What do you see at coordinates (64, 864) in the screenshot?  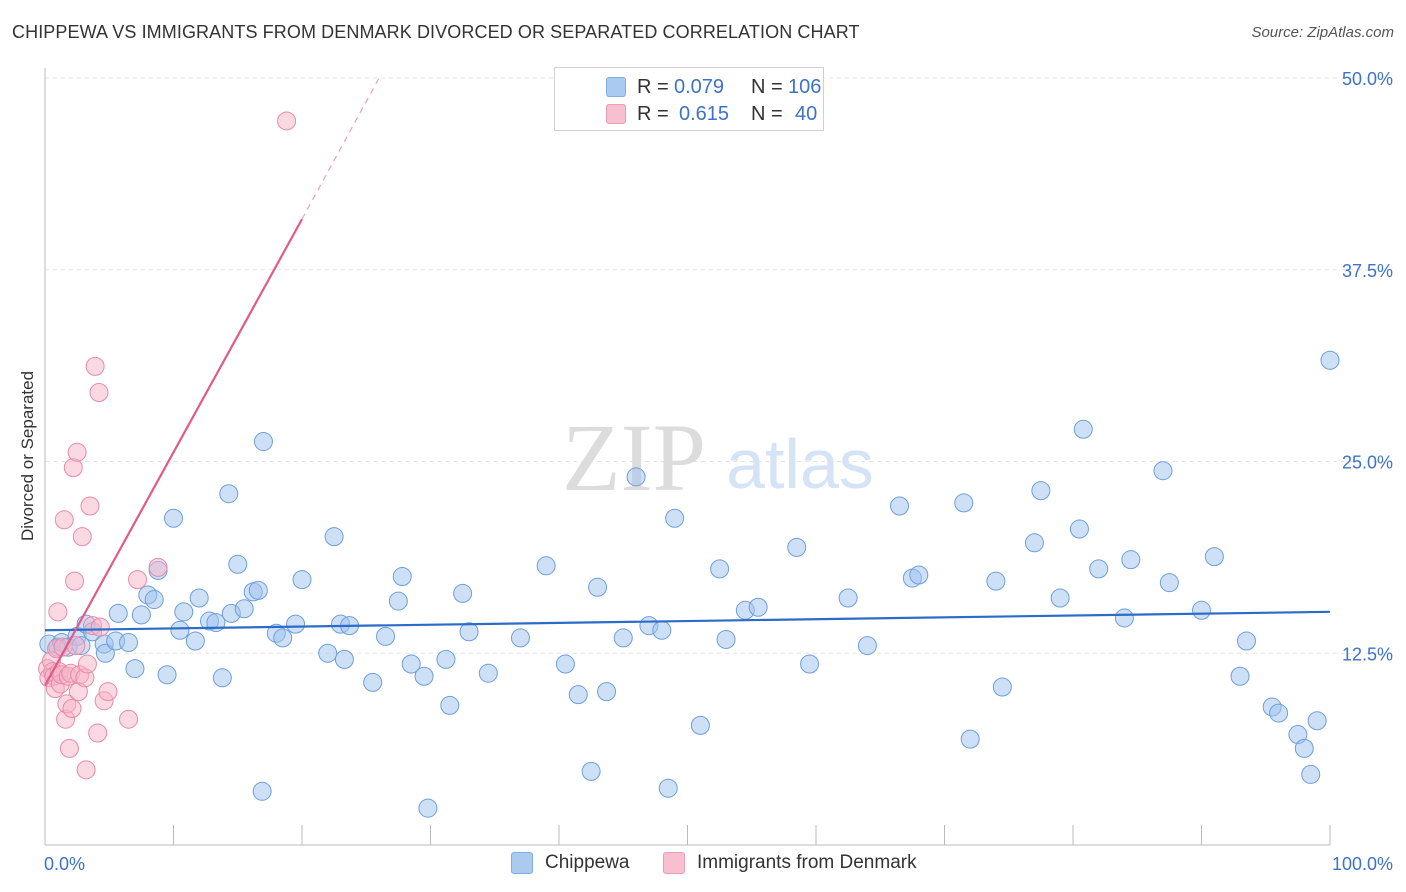 I see `x-tick-label: 0.0%` at bounding box center [64, 864].